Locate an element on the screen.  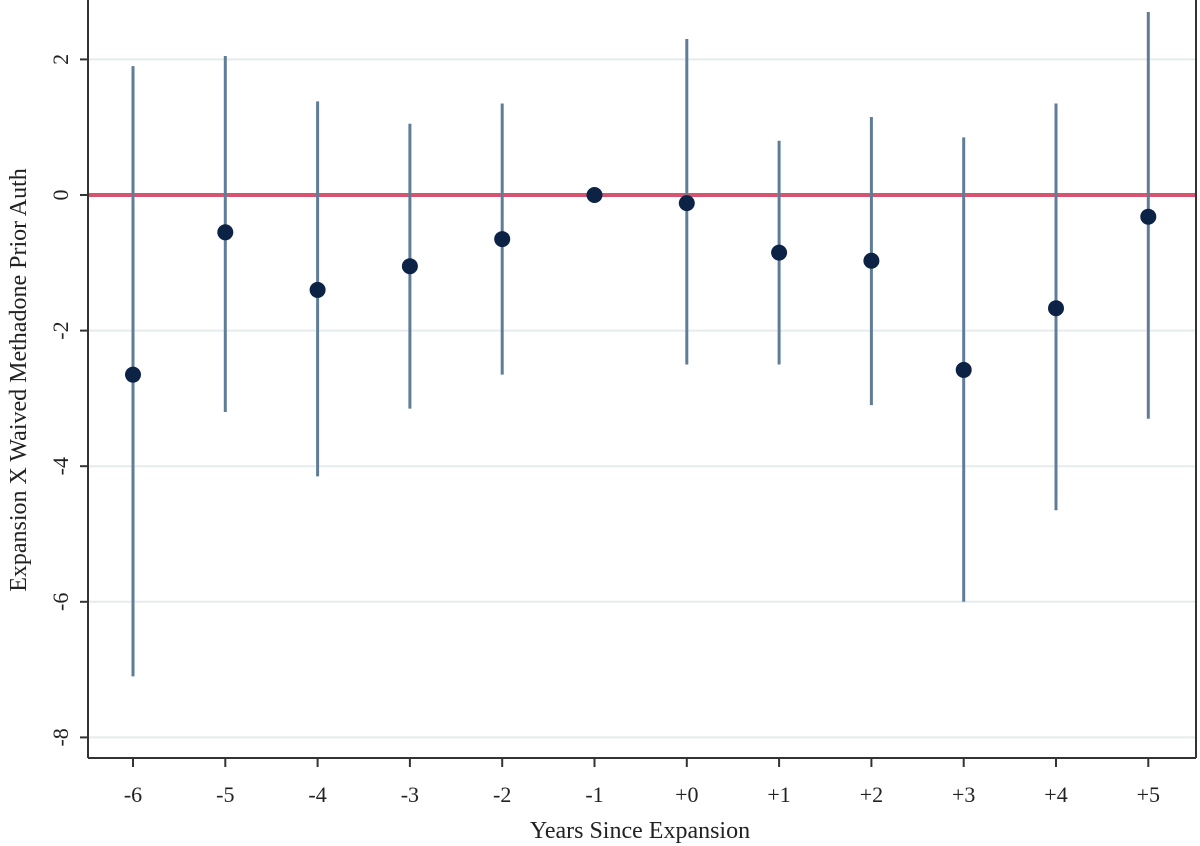
x-axis-title: Years Since Expansion is located at coordinates (640, 831).